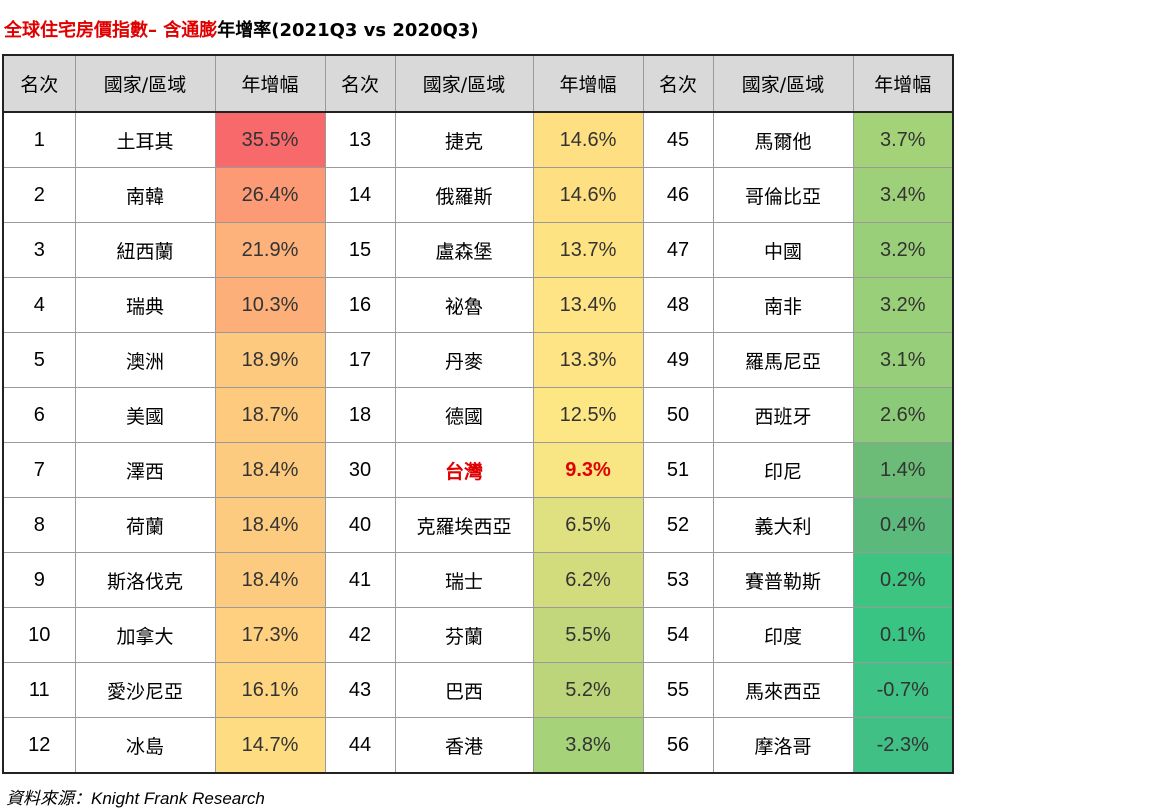  Describe the element at coordinates (783, 305) in the screenshot. I see `country-cell: 南非` at that location.